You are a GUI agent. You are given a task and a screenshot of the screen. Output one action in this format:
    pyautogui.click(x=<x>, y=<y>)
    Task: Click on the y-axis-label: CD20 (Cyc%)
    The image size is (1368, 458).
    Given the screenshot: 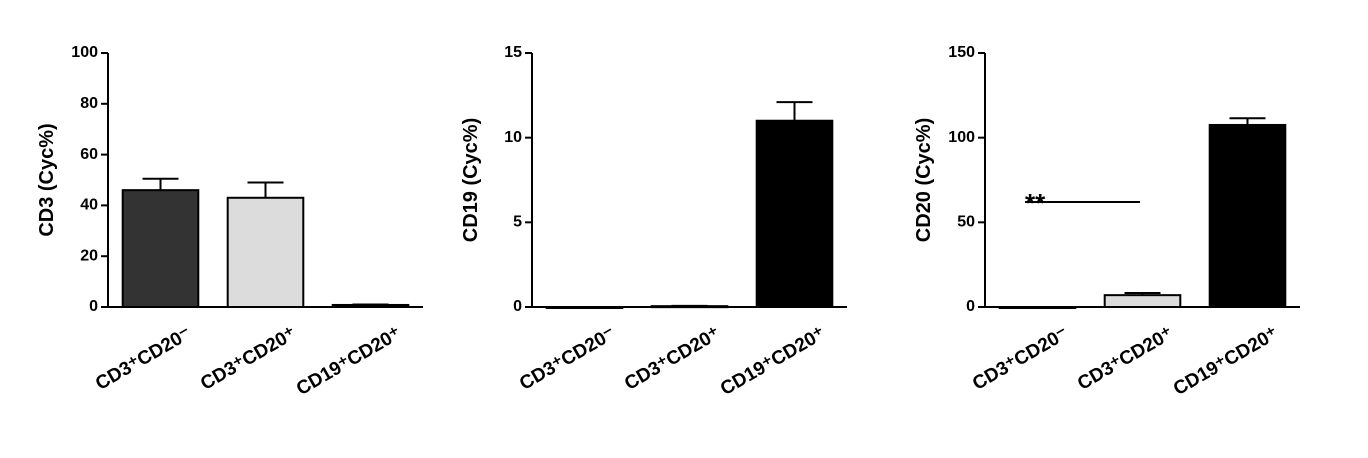 What is the action you would take?
    pyautogui.click(x=924, y=180)
    